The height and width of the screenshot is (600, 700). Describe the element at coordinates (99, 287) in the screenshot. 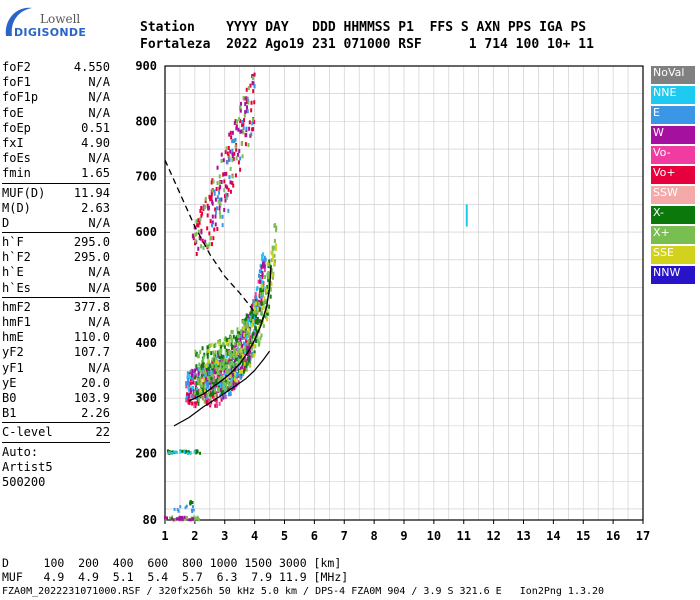

I see `param-value: N/A` at that location.